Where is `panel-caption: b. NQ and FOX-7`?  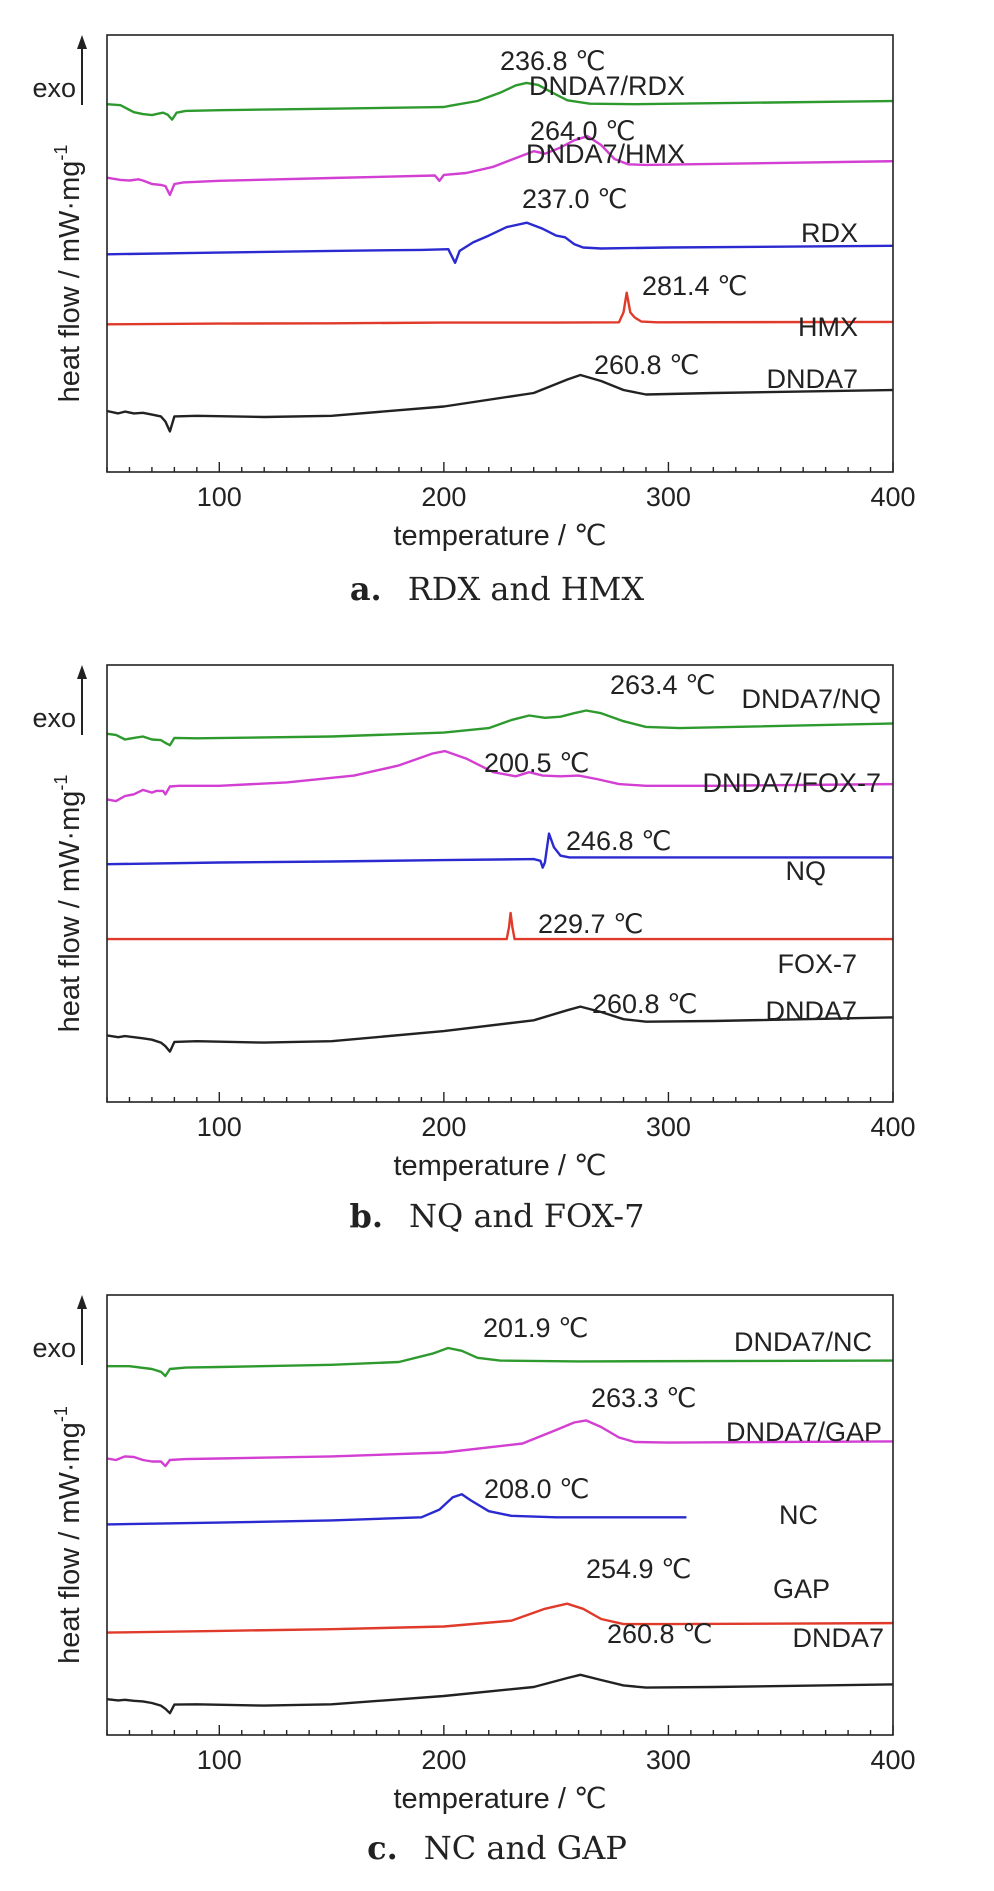 panel-caption: b. NQ and FOX-7 is located at coordinates (497, 1216).